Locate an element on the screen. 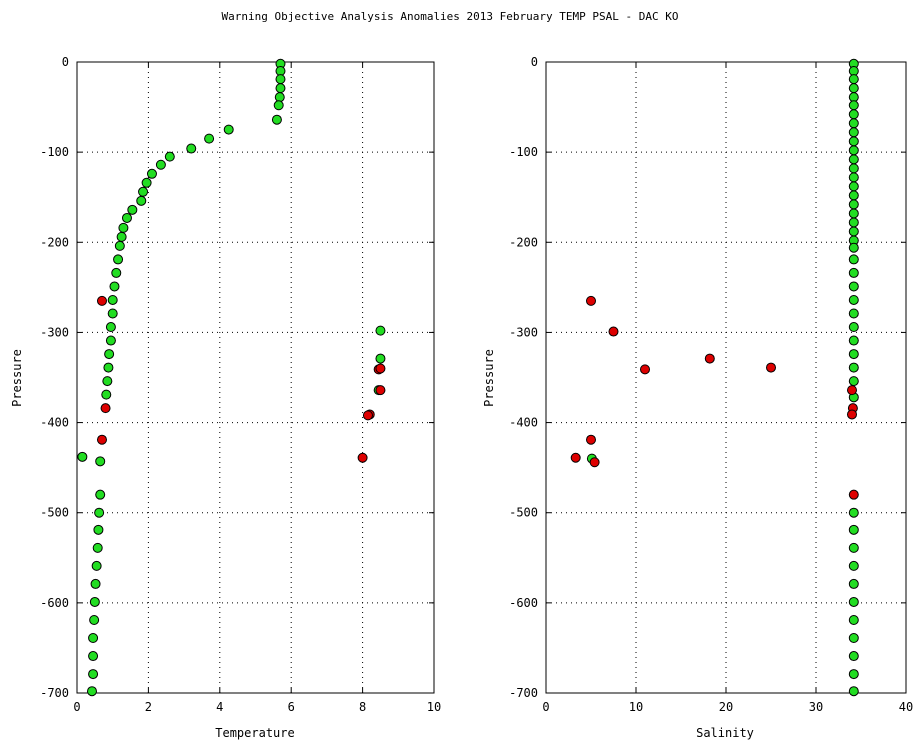  temperature-ylabel: Pressure is located at coordinates (17, 378).